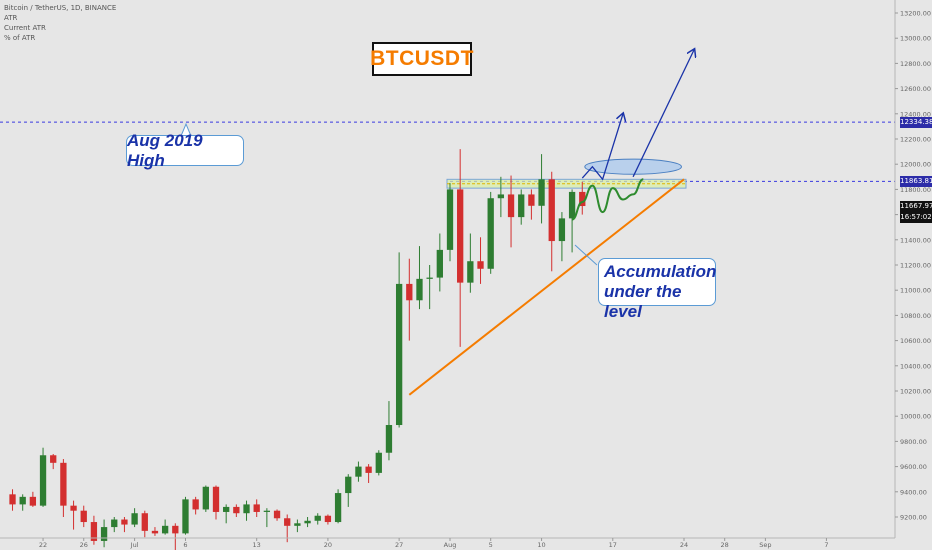 The height and width of the screenshot is (550, 932). What do you see at coordinates (60, 8) in the screenshot?
I see `legend-title: Bitcoin / TetherUS, 1D, BINANCE` at bounding box center [60, 8].